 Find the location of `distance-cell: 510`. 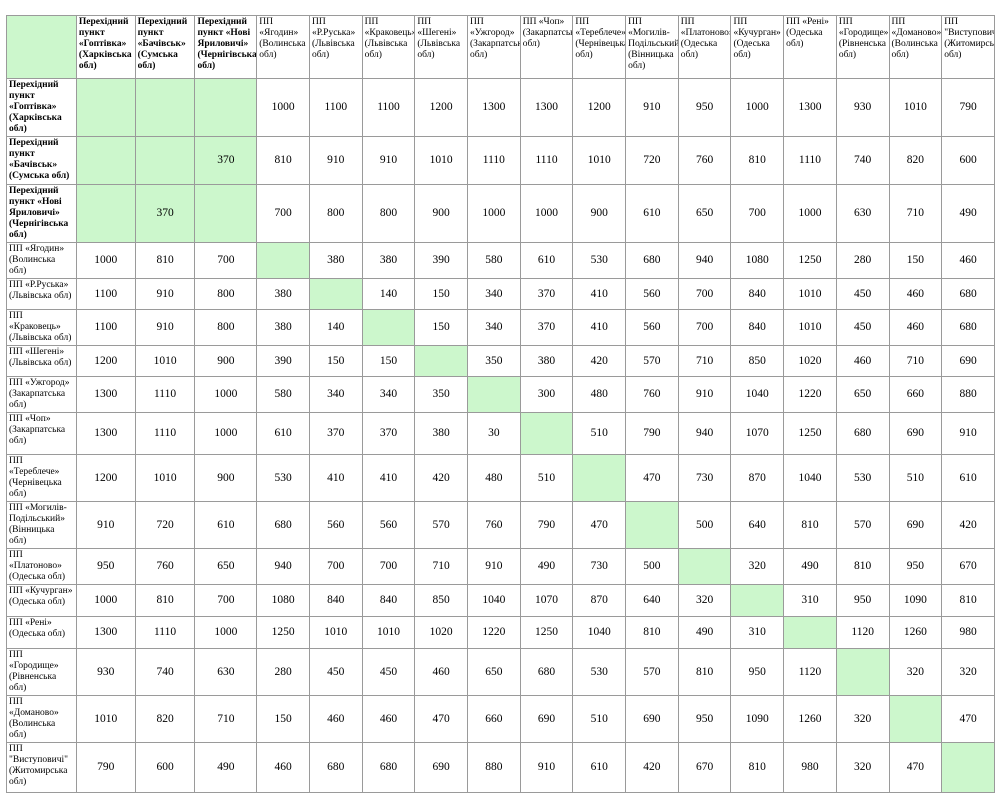

distance-cell: 510 is located at coordinates (599, 719).